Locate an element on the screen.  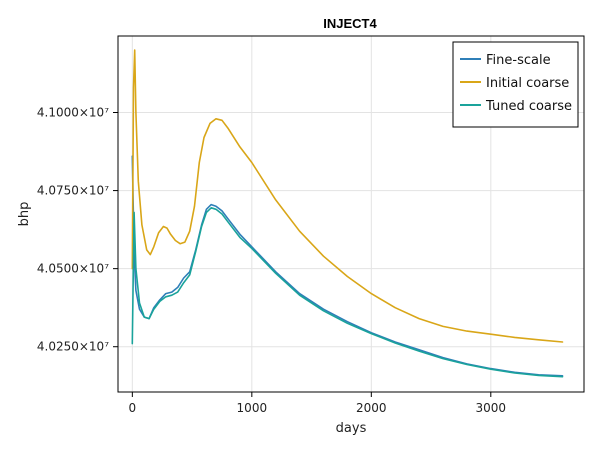
legend-label: Tuned coarse is located at coordinates (528, 106).